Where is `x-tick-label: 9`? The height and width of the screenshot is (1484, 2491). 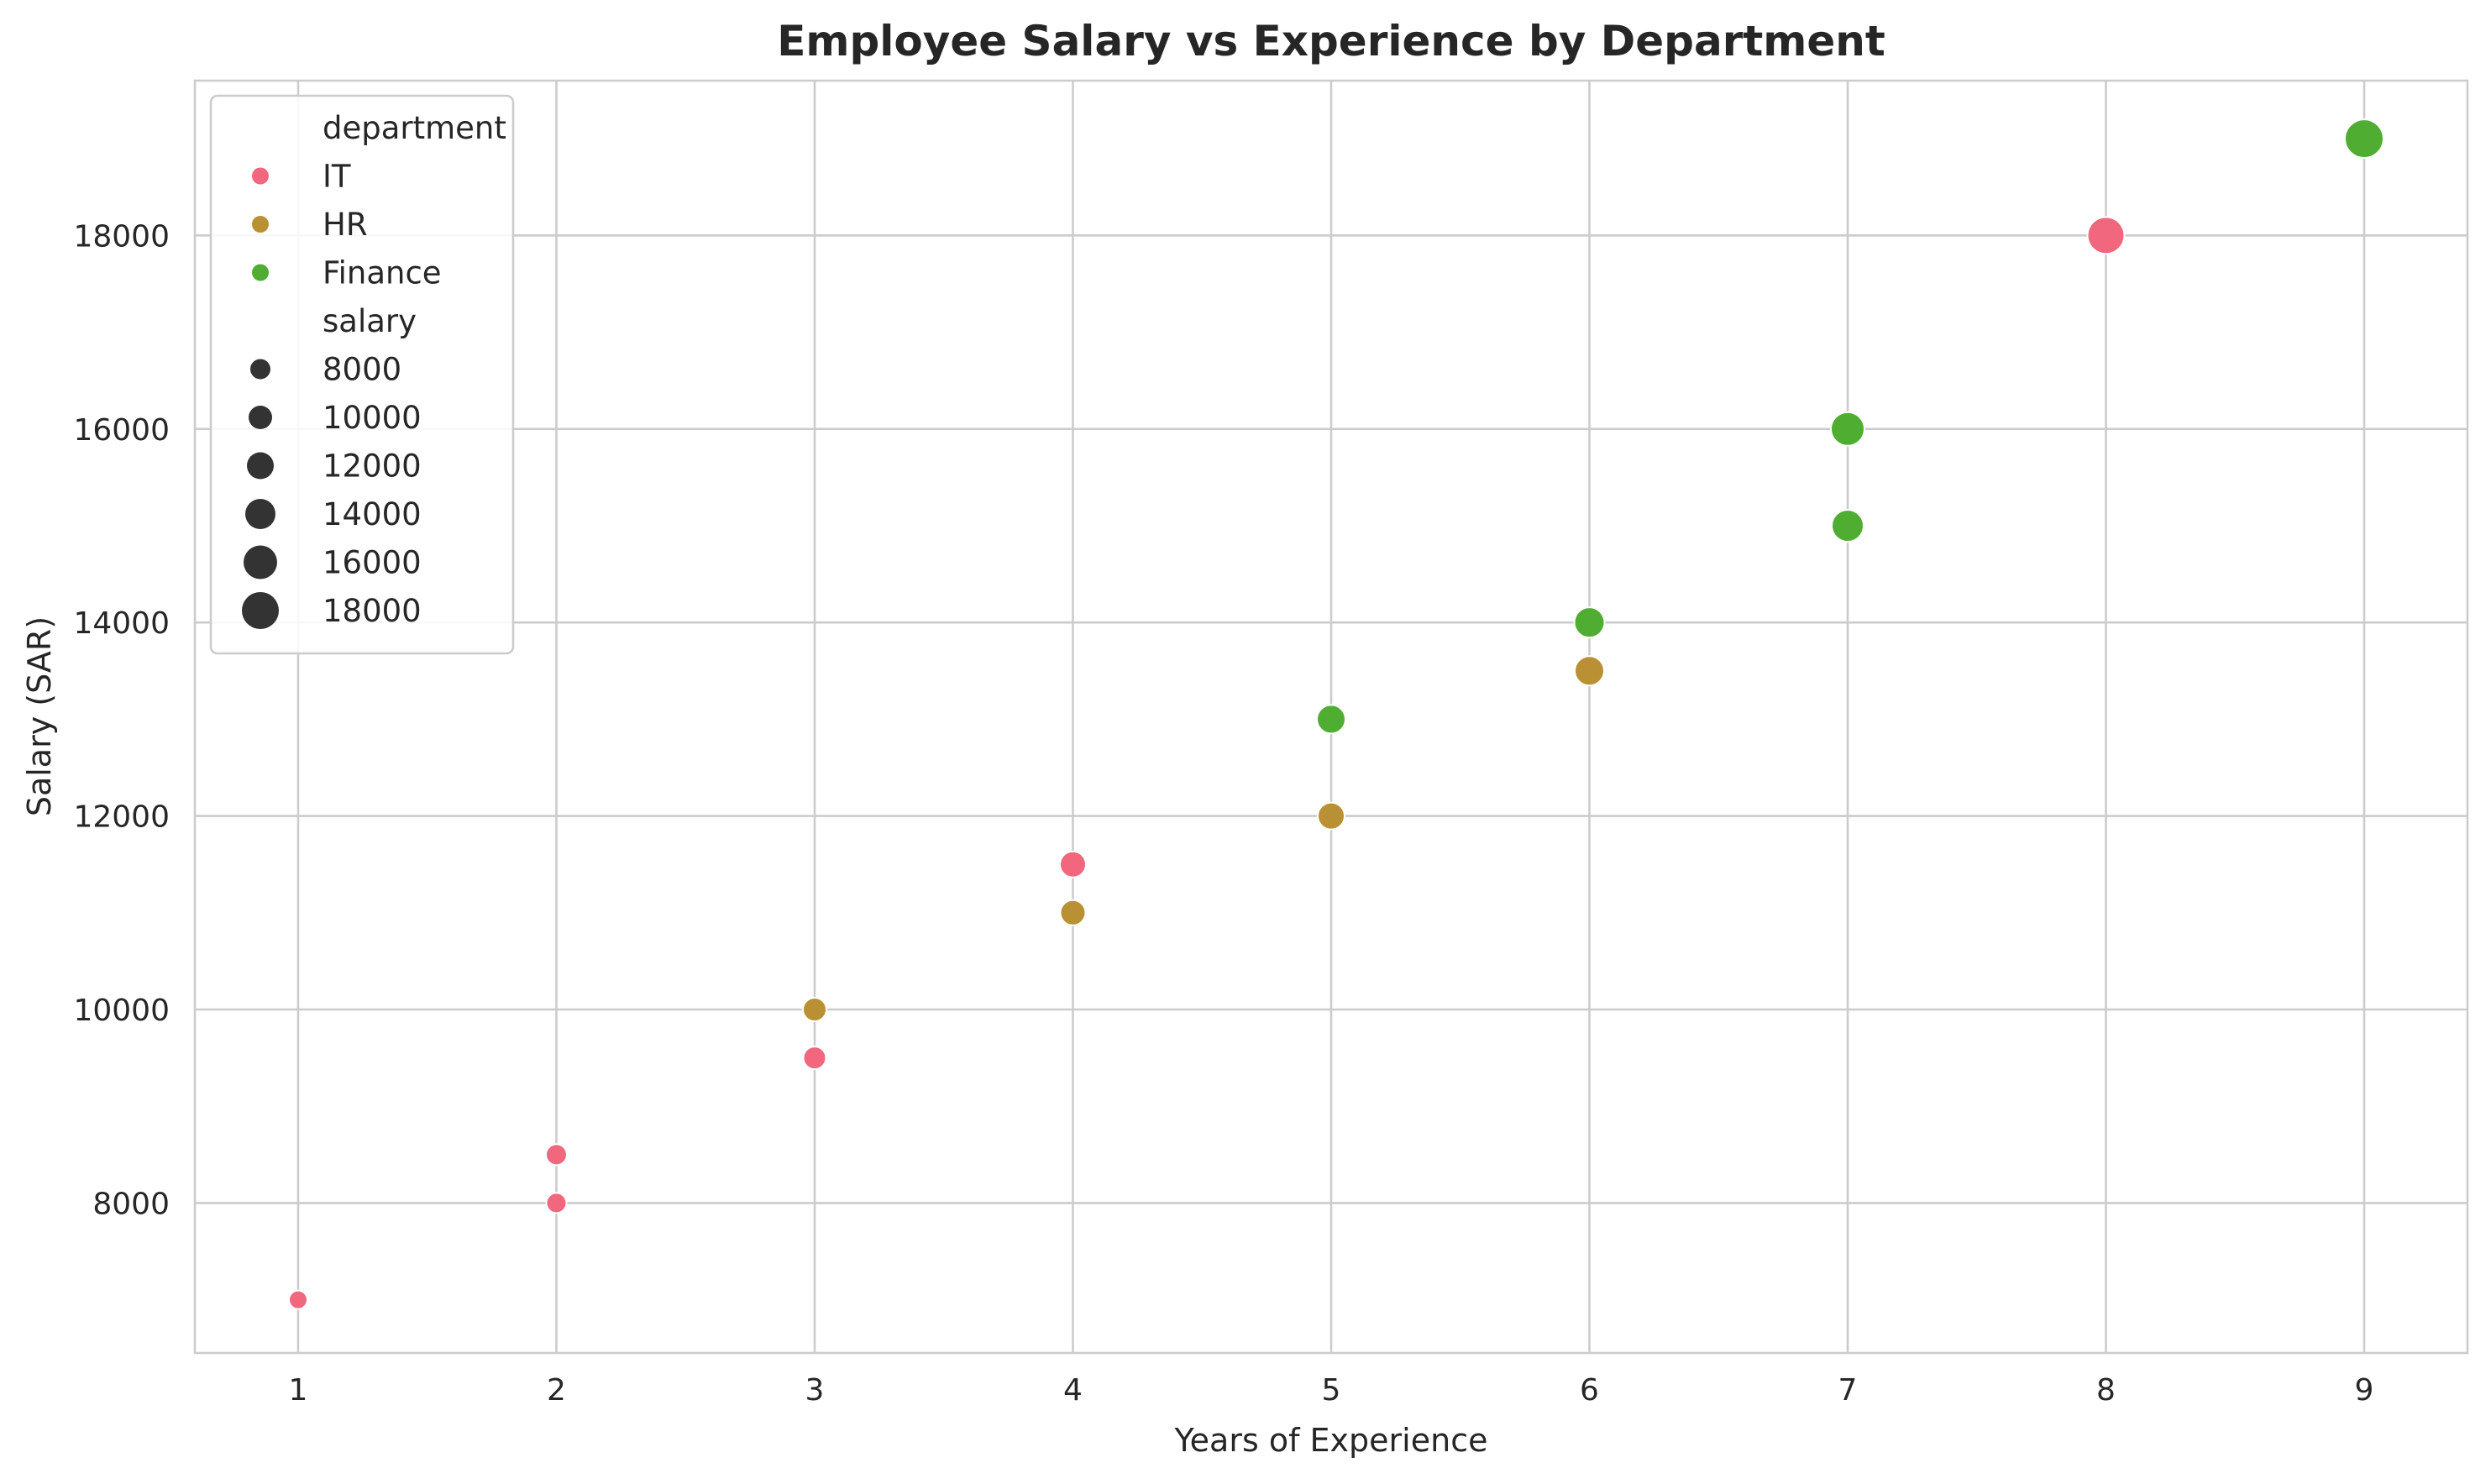
x-tick-label: 9 is located at coordinates (2364, 1391).